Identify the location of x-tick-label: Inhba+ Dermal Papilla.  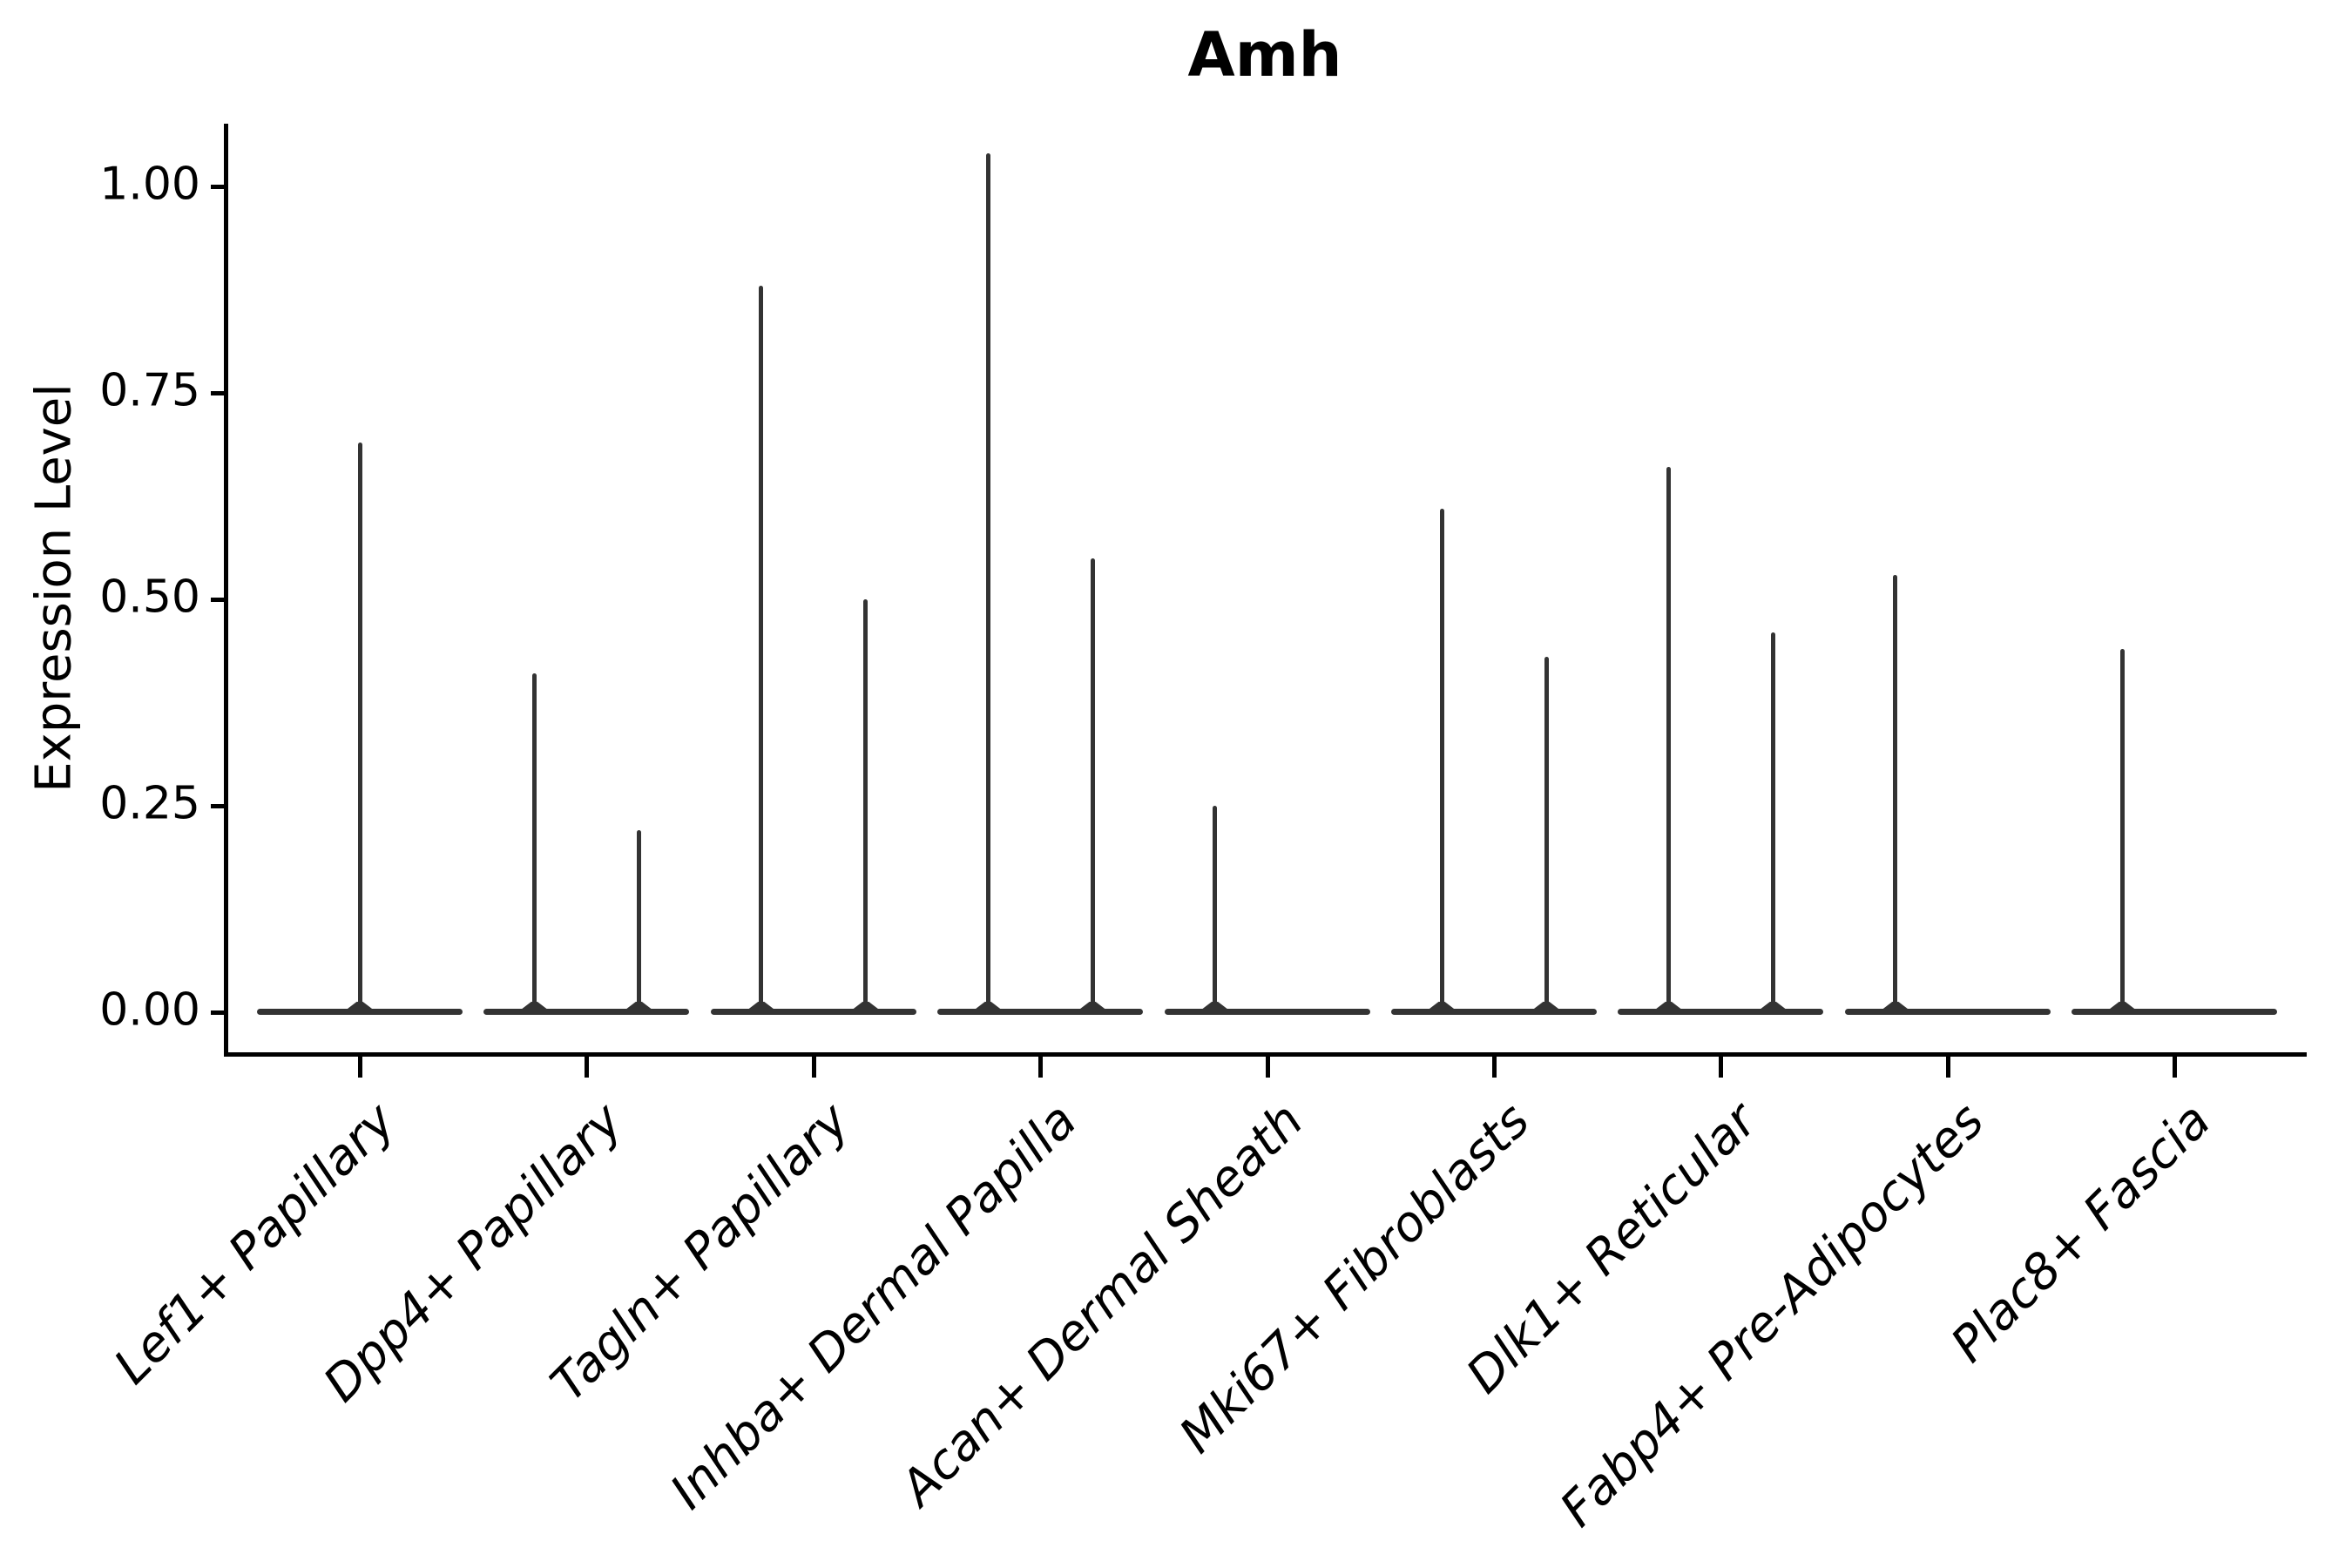
(874, 1306).